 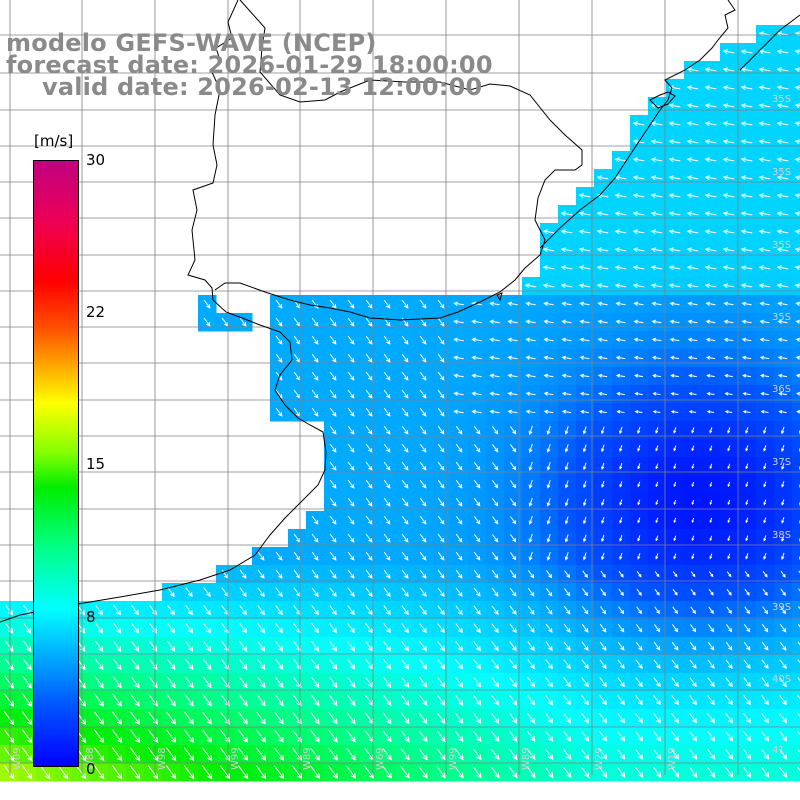 What do you see at coordinates (96, 160) in the screenshot?
I see `colorbar-tick-30: 30` at bounding box center [96, 160].